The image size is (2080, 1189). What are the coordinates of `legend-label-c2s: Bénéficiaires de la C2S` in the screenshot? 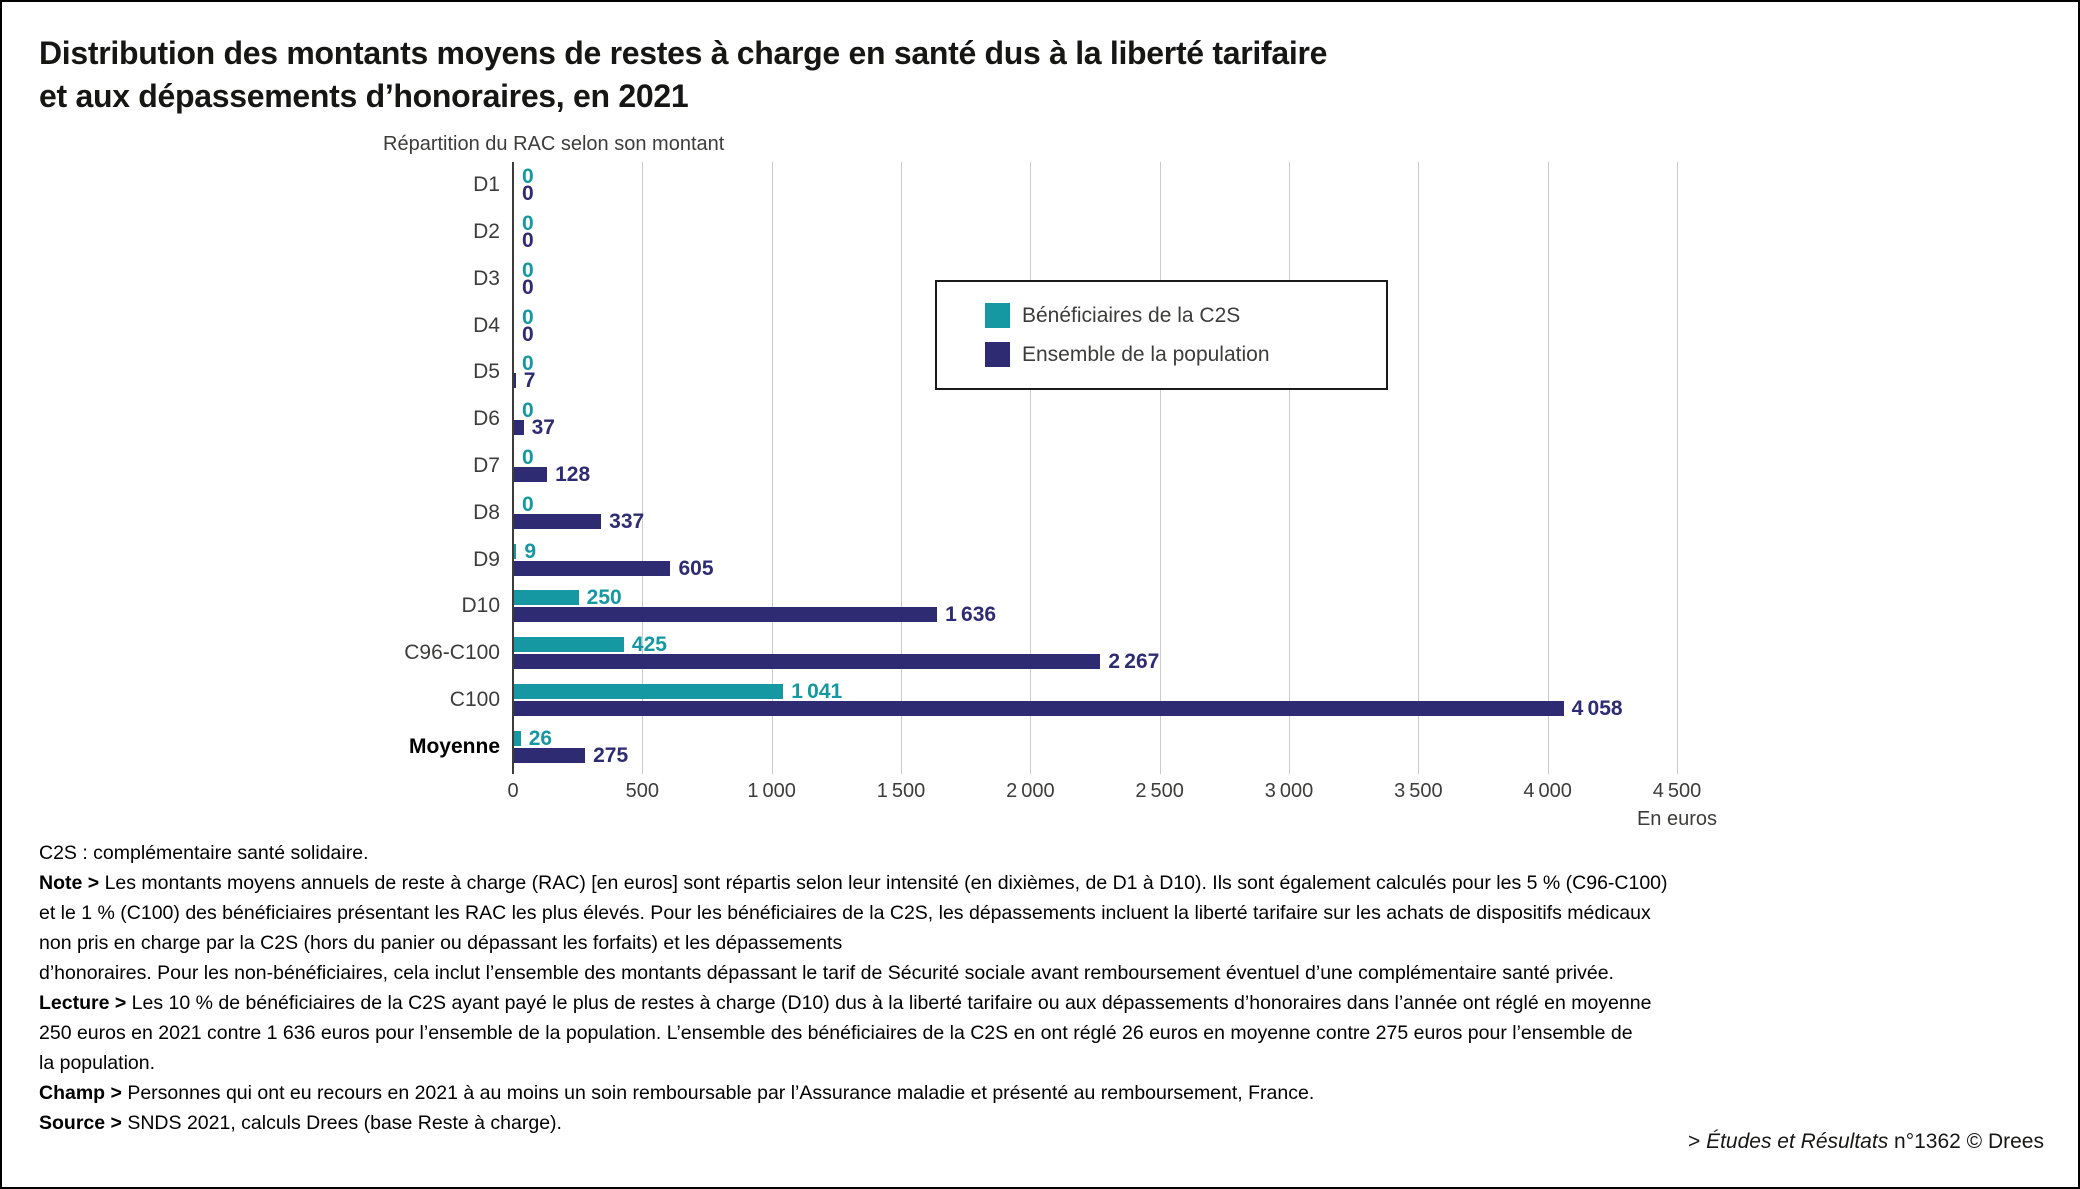 It's located at (1131, 315).